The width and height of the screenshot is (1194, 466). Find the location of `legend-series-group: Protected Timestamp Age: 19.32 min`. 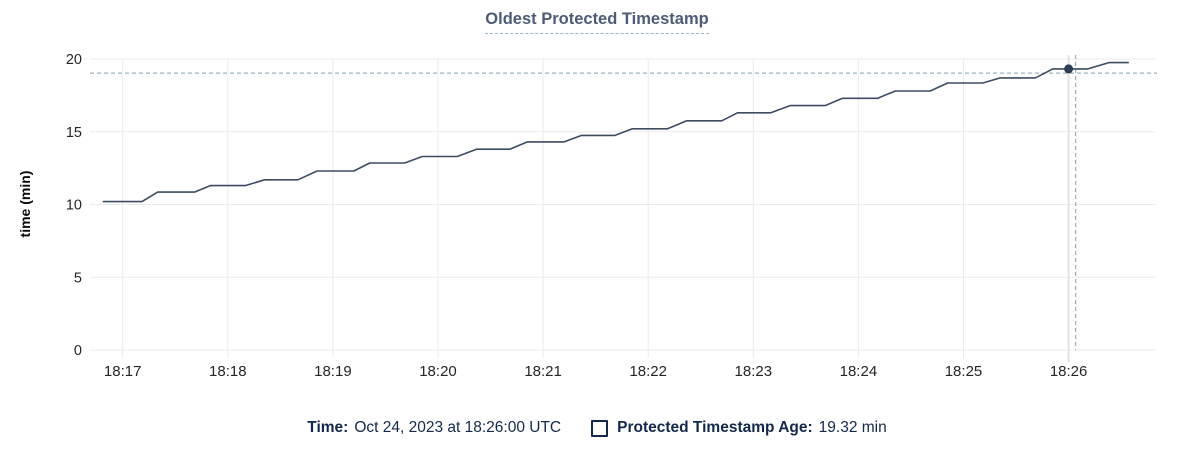

legend-series-group: Protected Timestamp Age: 19.32 min is located at coordinates (739, 428).